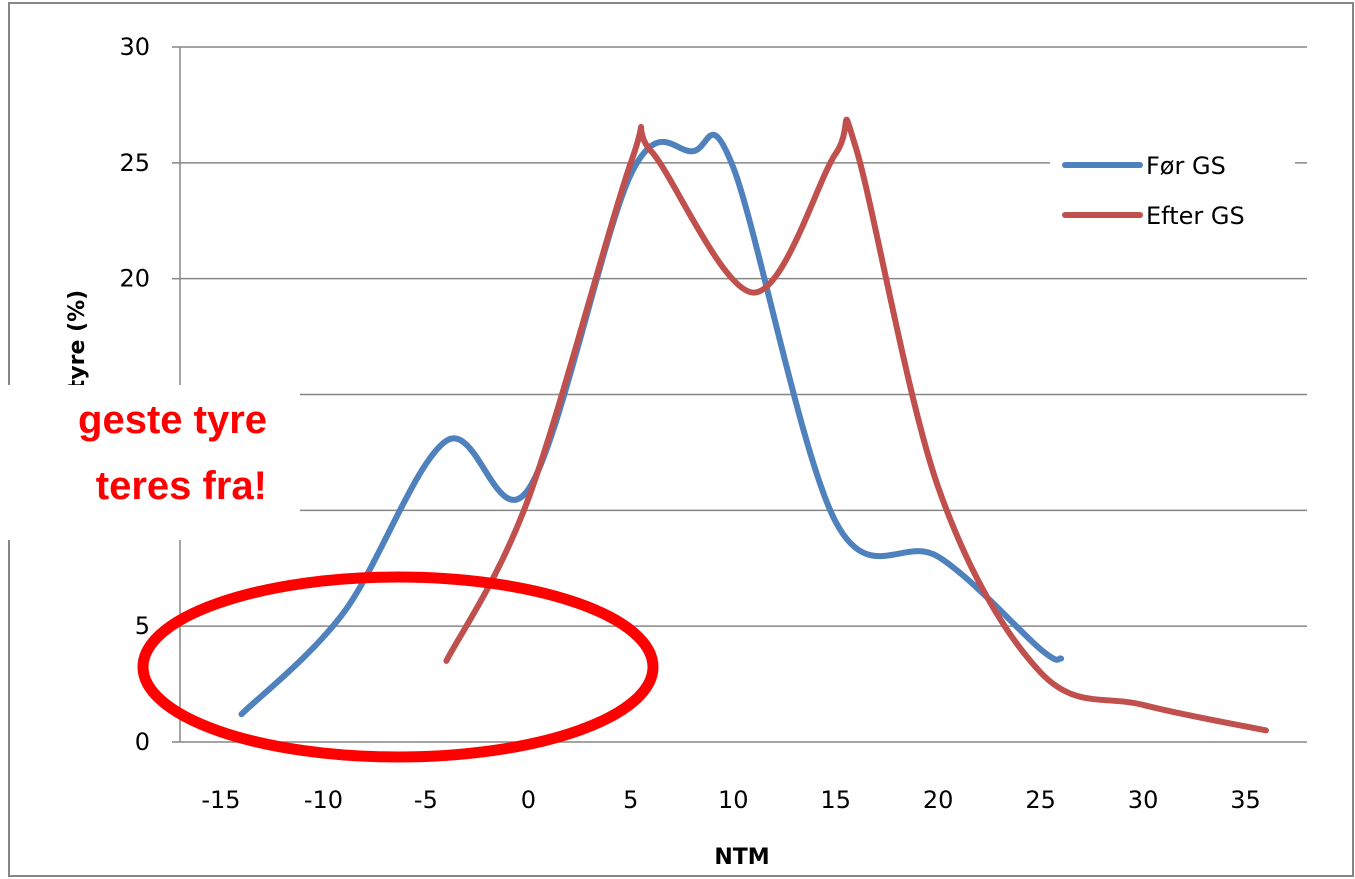  Describe the element at coordinates (398, 667) in the screenshot. I see `callout-ellipse` at that location.